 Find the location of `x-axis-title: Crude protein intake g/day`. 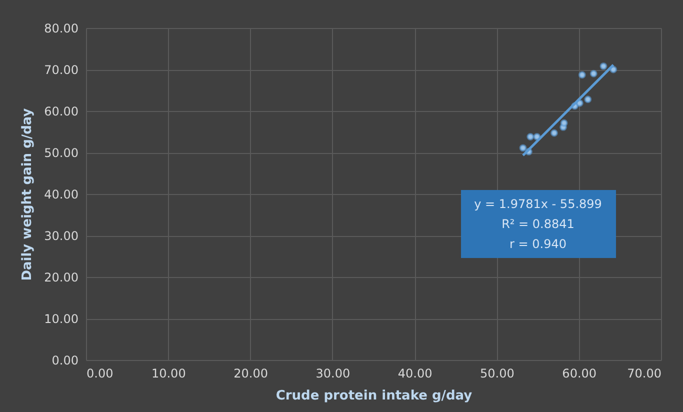

x-axis-title: Crude protein intake g/day is located at coordinates (374, 396).